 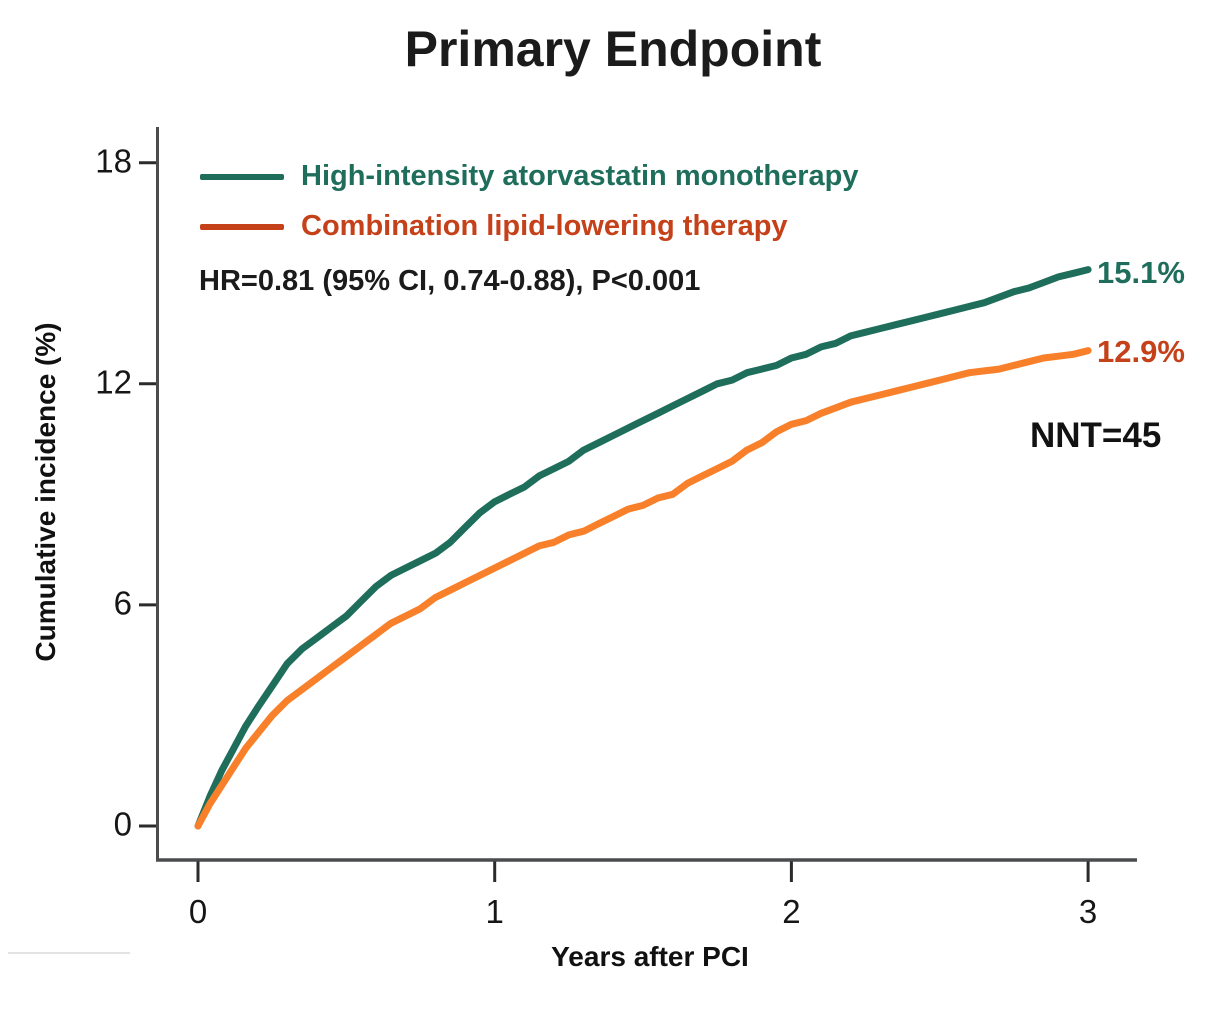 What do you see at coordinates (198, 911) in the screenshot?
I see `x-tick-label: 0` at bounding box center [198, 911].